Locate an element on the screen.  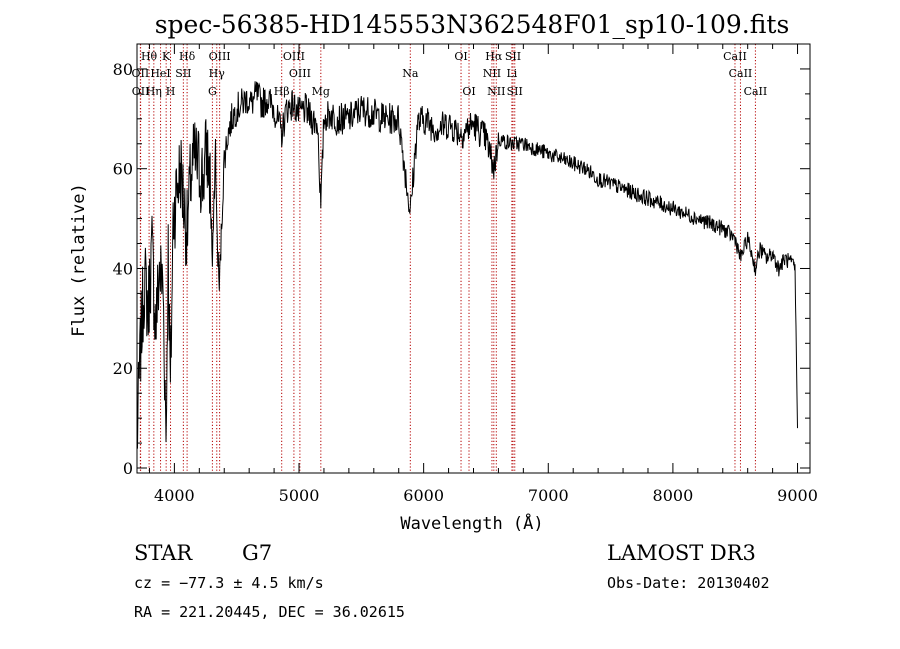
observation-date: Obs-Date: 20130402 is located at coordinates (688, 583).